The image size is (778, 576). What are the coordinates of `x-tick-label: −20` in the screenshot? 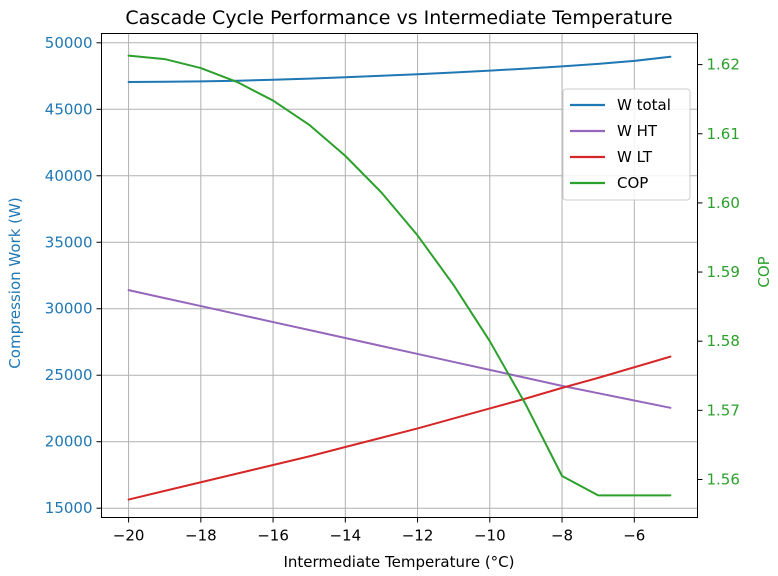 It's located at (129, 536).